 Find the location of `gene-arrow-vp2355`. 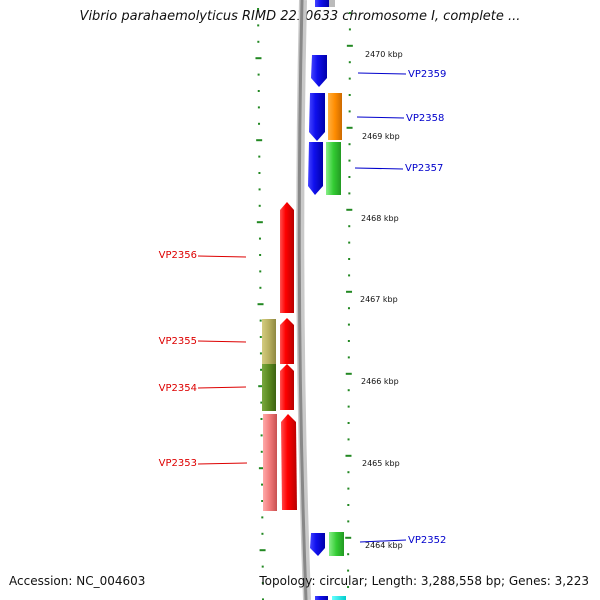

gene-arrow-vp2355 is located at coordinates (287, 341).